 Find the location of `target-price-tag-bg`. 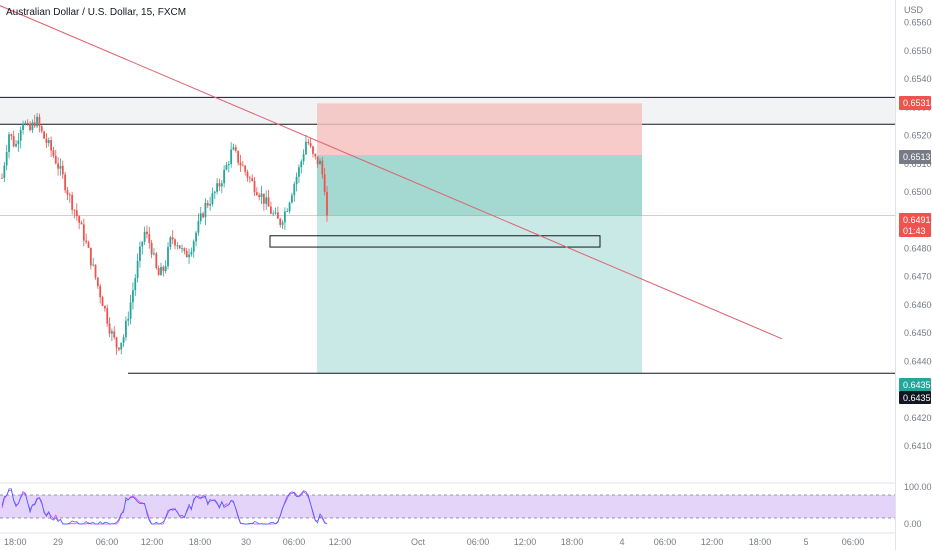

target-price-tag-bg is located at coordinates (915, 384).